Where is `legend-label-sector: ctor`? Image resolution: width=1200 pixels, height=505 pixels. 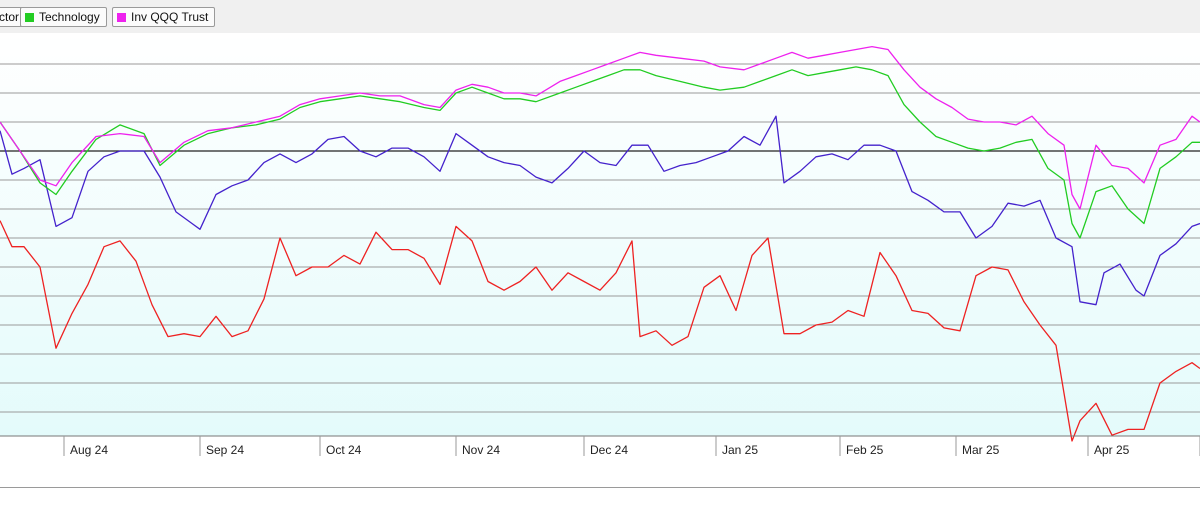
legend-label-sector: ctor is located at coordinates (10, 17).